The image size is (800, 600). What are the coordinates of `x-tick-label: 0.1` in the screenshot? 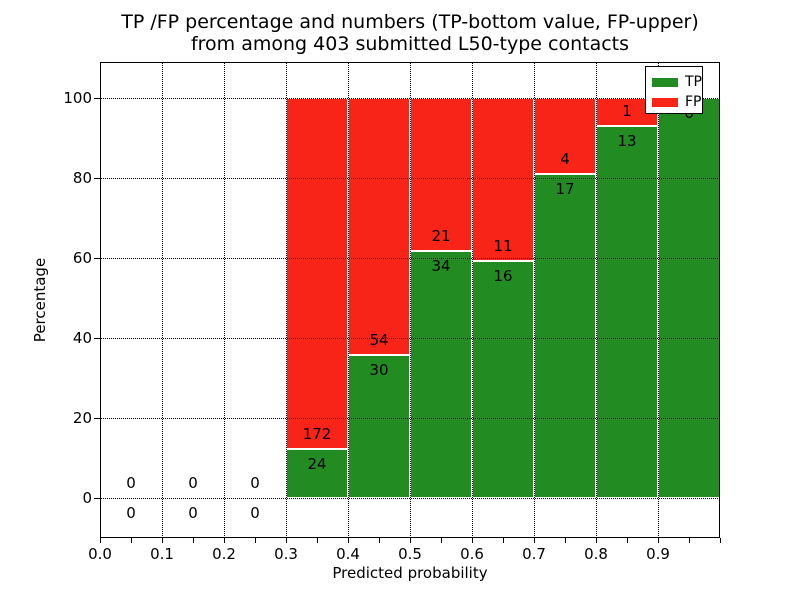 It's located at (162, 554).